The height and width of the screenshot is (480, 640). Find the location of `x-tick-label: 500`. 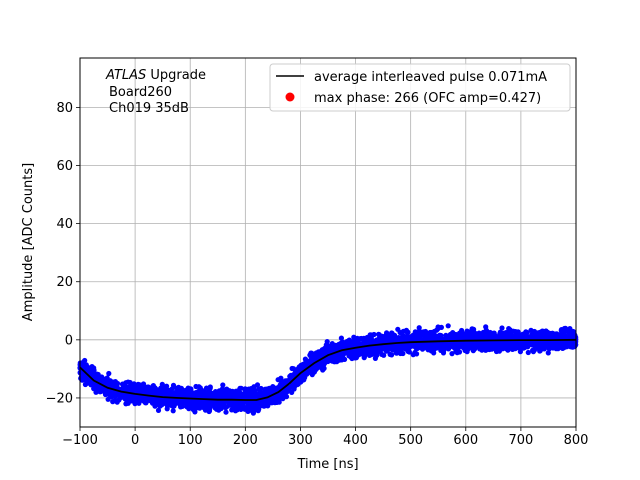

x-tick-label: 500 is located at coordinates (410, 440).